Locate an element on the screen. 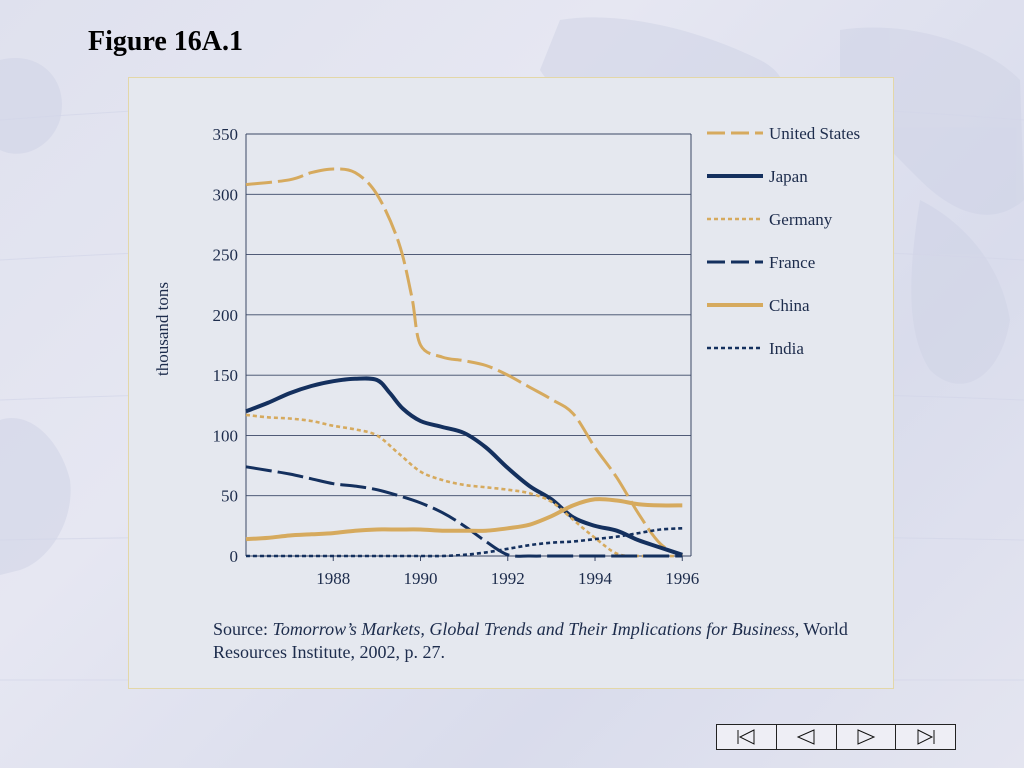 This screenshot has height=768, width=1024. legend-label-india: India is located at coordinates (786, 348).